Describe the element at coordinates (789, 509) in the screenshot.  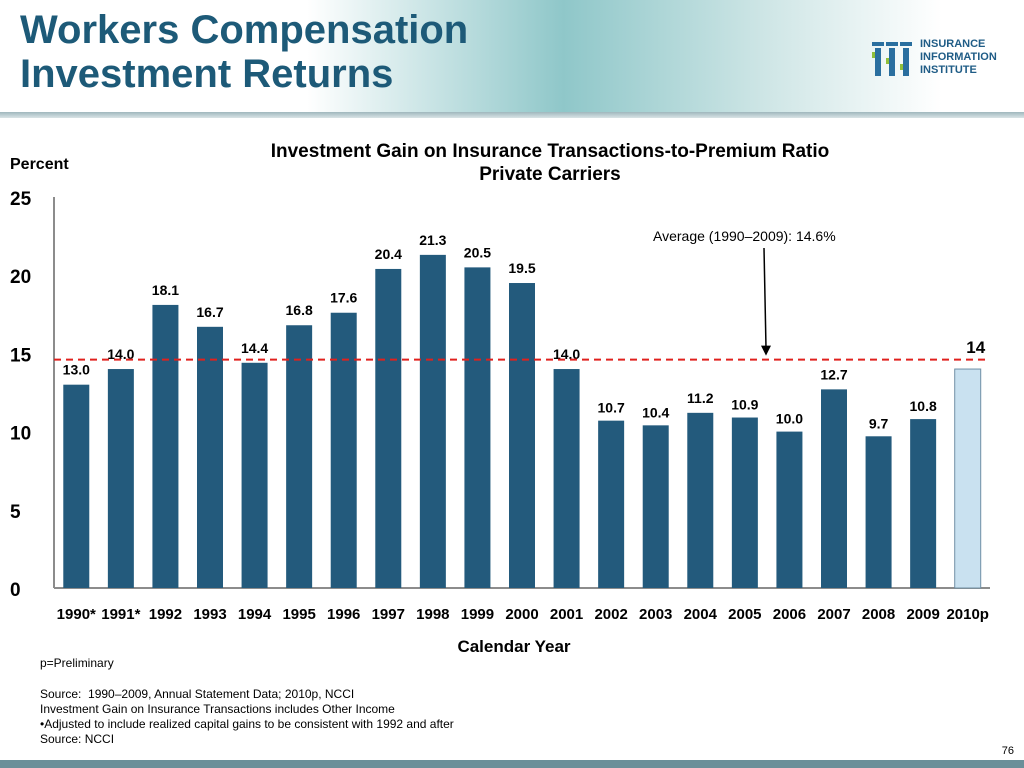
I see `bar-2006` at that location.